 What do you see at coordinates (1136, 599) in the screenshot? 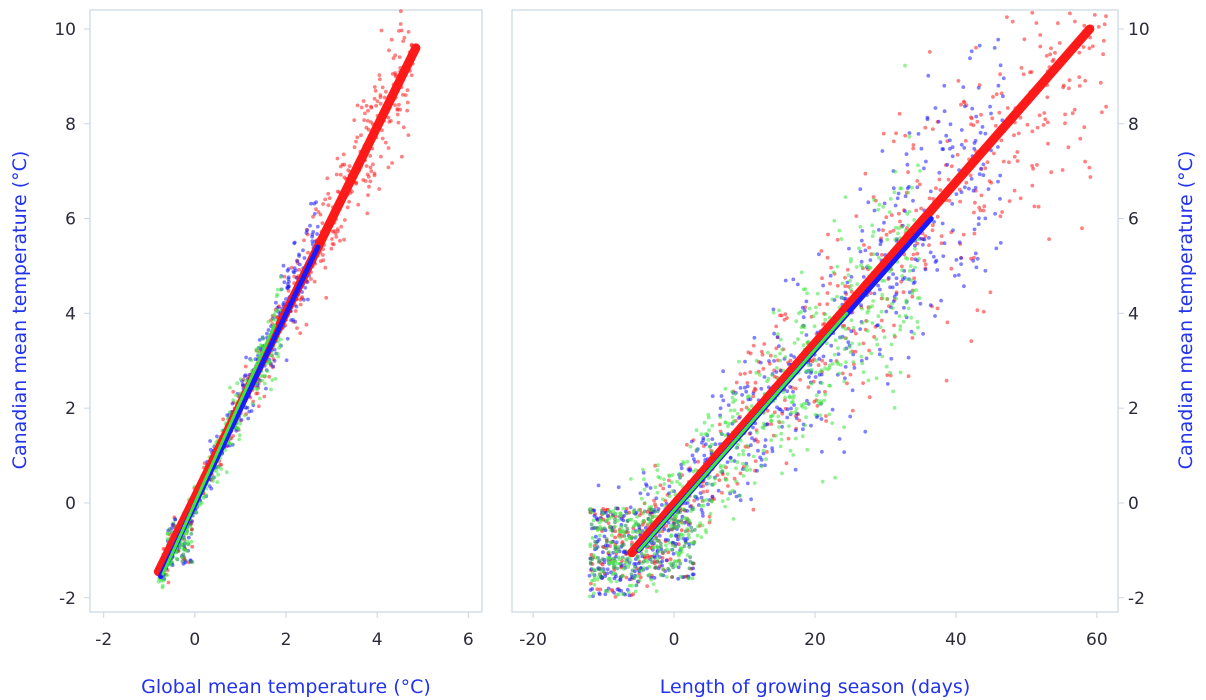
I see `y-tick-label: -2` at bounding box center [1136, 599].